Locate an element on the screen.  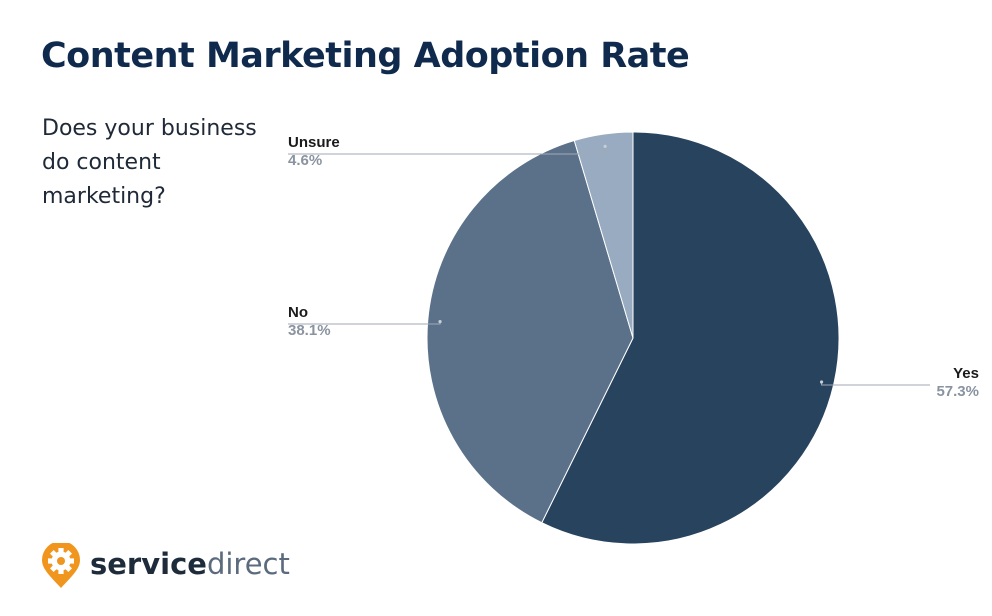
leader-line-unsure is located at coordinates (447, 150).